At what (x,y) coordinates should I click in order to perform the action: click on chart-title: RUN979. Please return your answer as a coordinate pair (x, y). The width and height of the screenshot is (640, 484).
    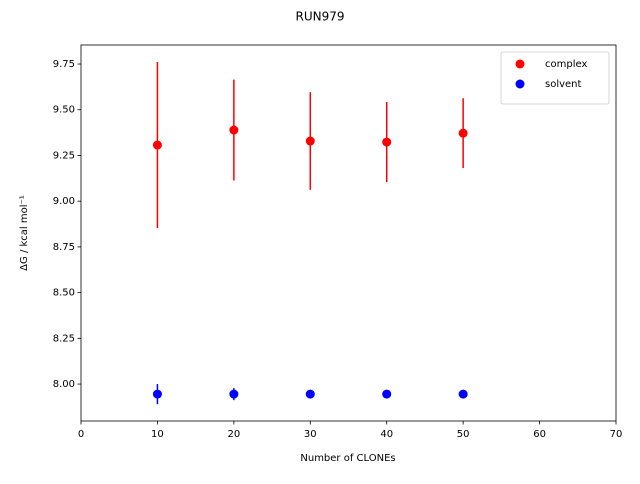
    Looking at the image, I should click on (319, 17).